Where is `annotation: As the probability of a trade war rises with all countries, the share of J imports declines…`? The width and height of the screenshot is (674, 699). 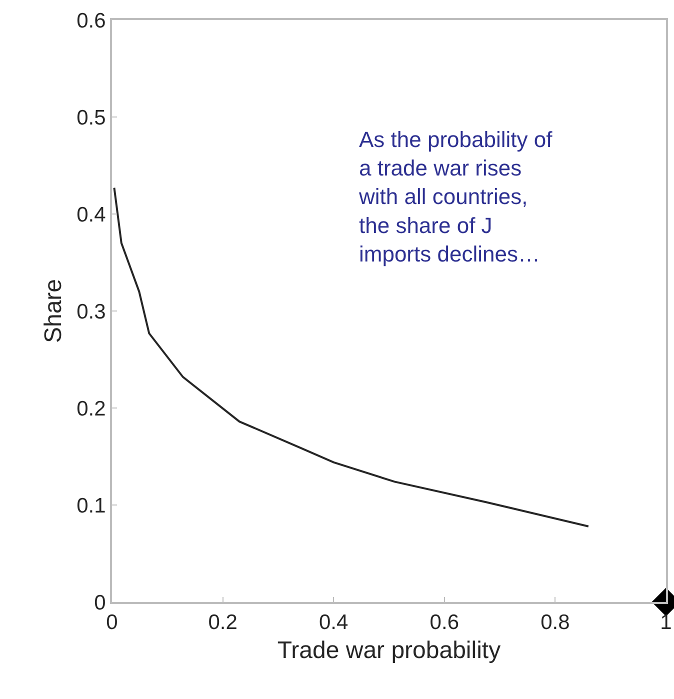 annotation: As the probability of a trade war rises with all countries, the share of J imports declines… is located at coordinates (456, 196).